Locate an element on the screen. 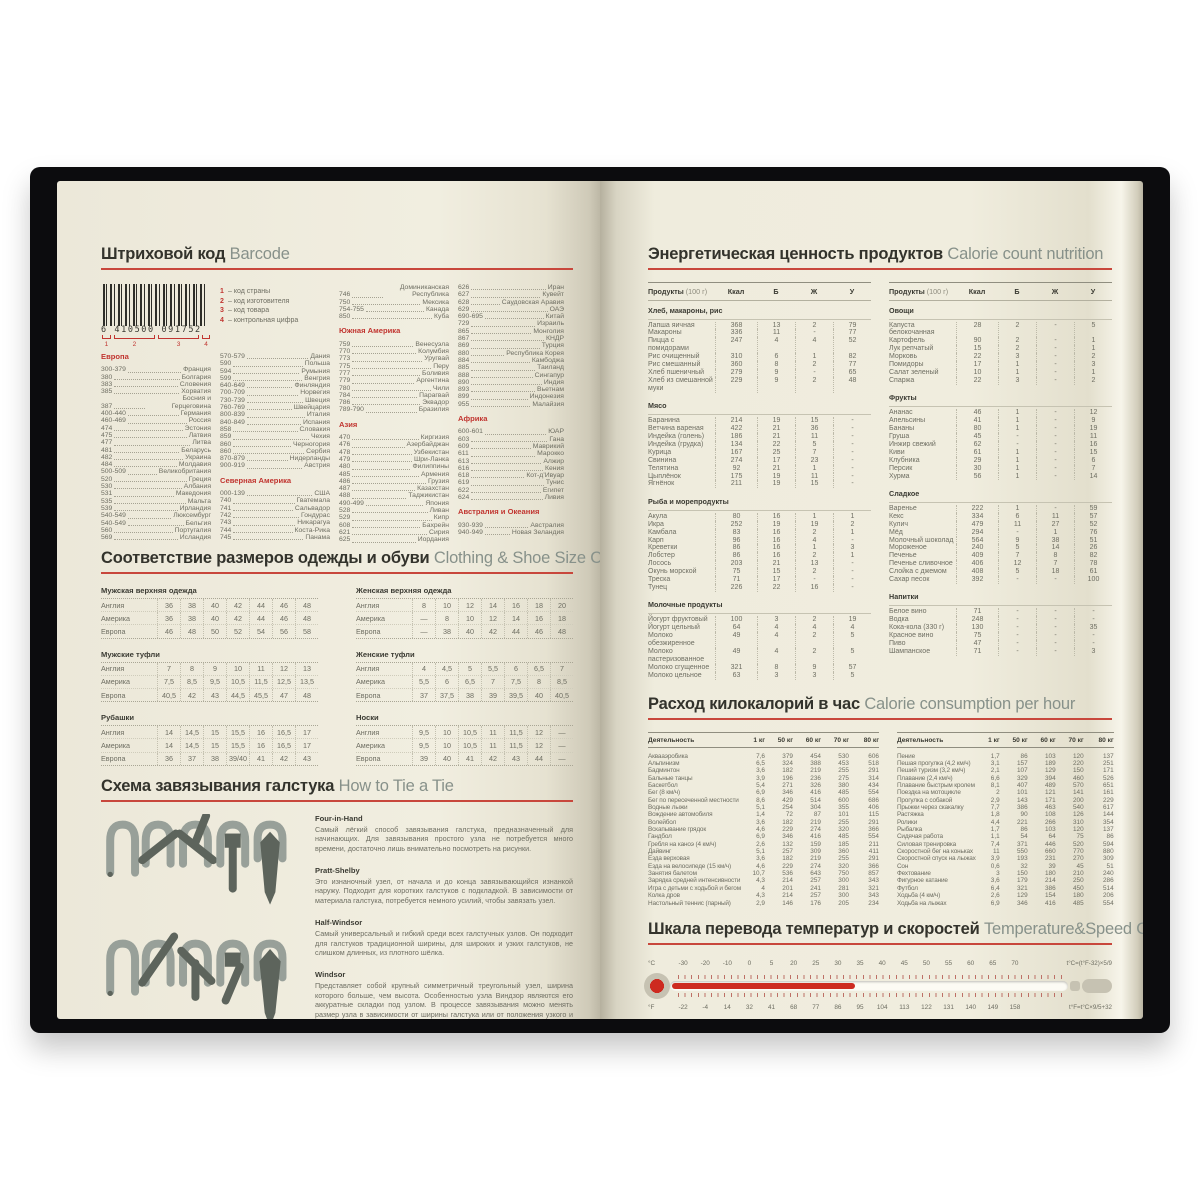  size-table-row: Англия 36 38 40 42 44 46 48 is located at coordinates (209, 606).